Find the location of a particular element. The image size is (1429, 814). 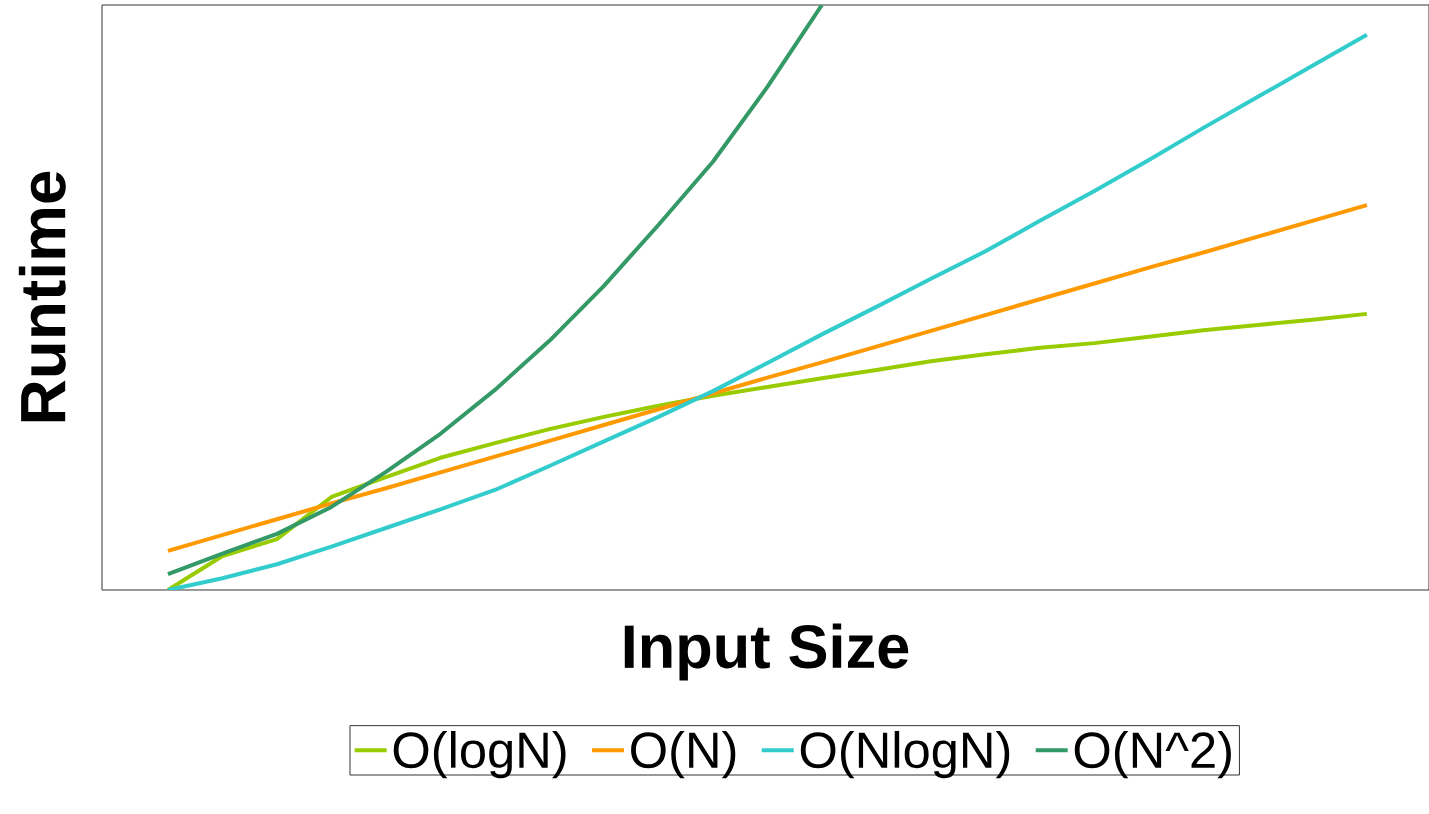

legend-label: O(NlogN) is located at coordinates (905, 754).